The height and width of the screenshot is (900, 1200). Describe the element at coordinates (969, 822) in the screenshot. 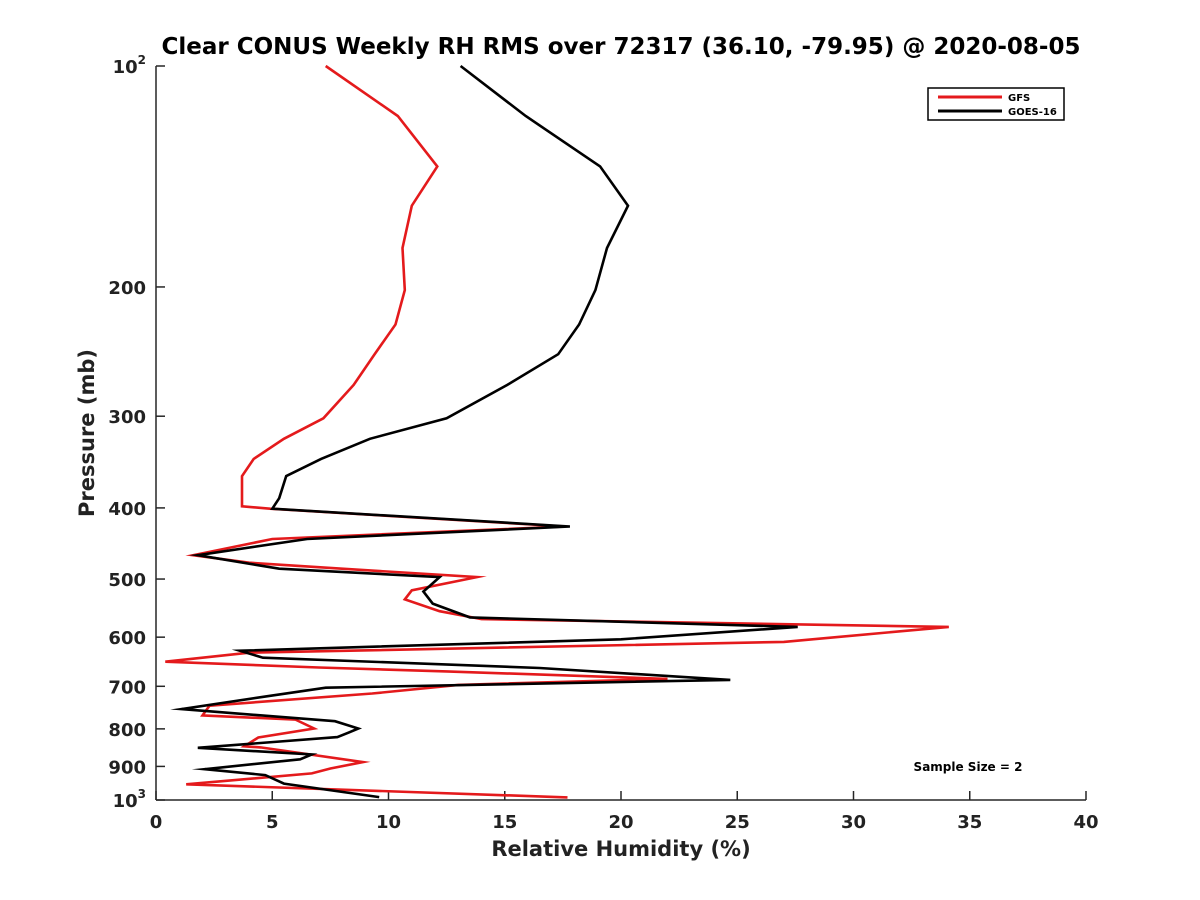

I see `x-tick-label-7: 35` at that location.